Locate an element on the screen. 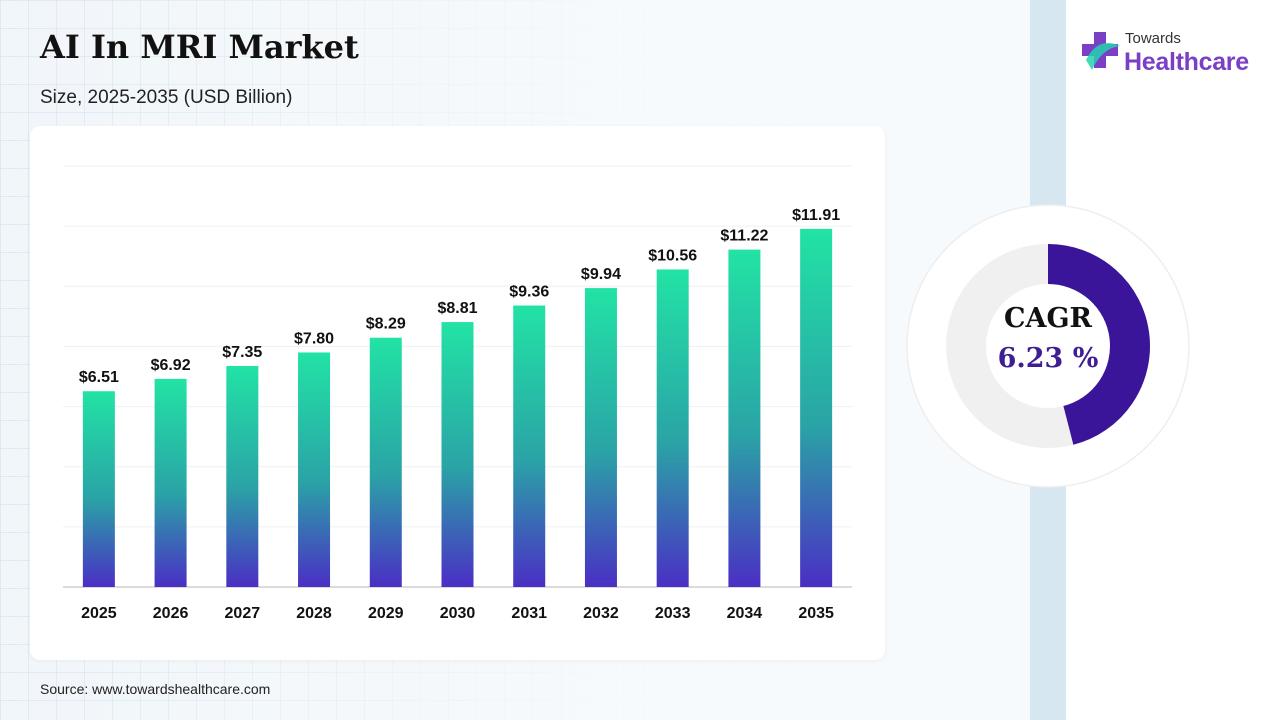 The width and height of the screenshot is (1280, 720). cagr-arc is located at coordinates (1098, 344).